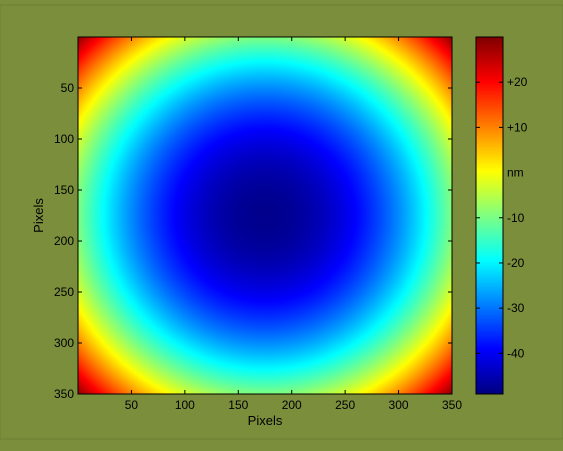 The image size is (563, 451). I want to click on colorbar-label: nm, so click(515, 173).